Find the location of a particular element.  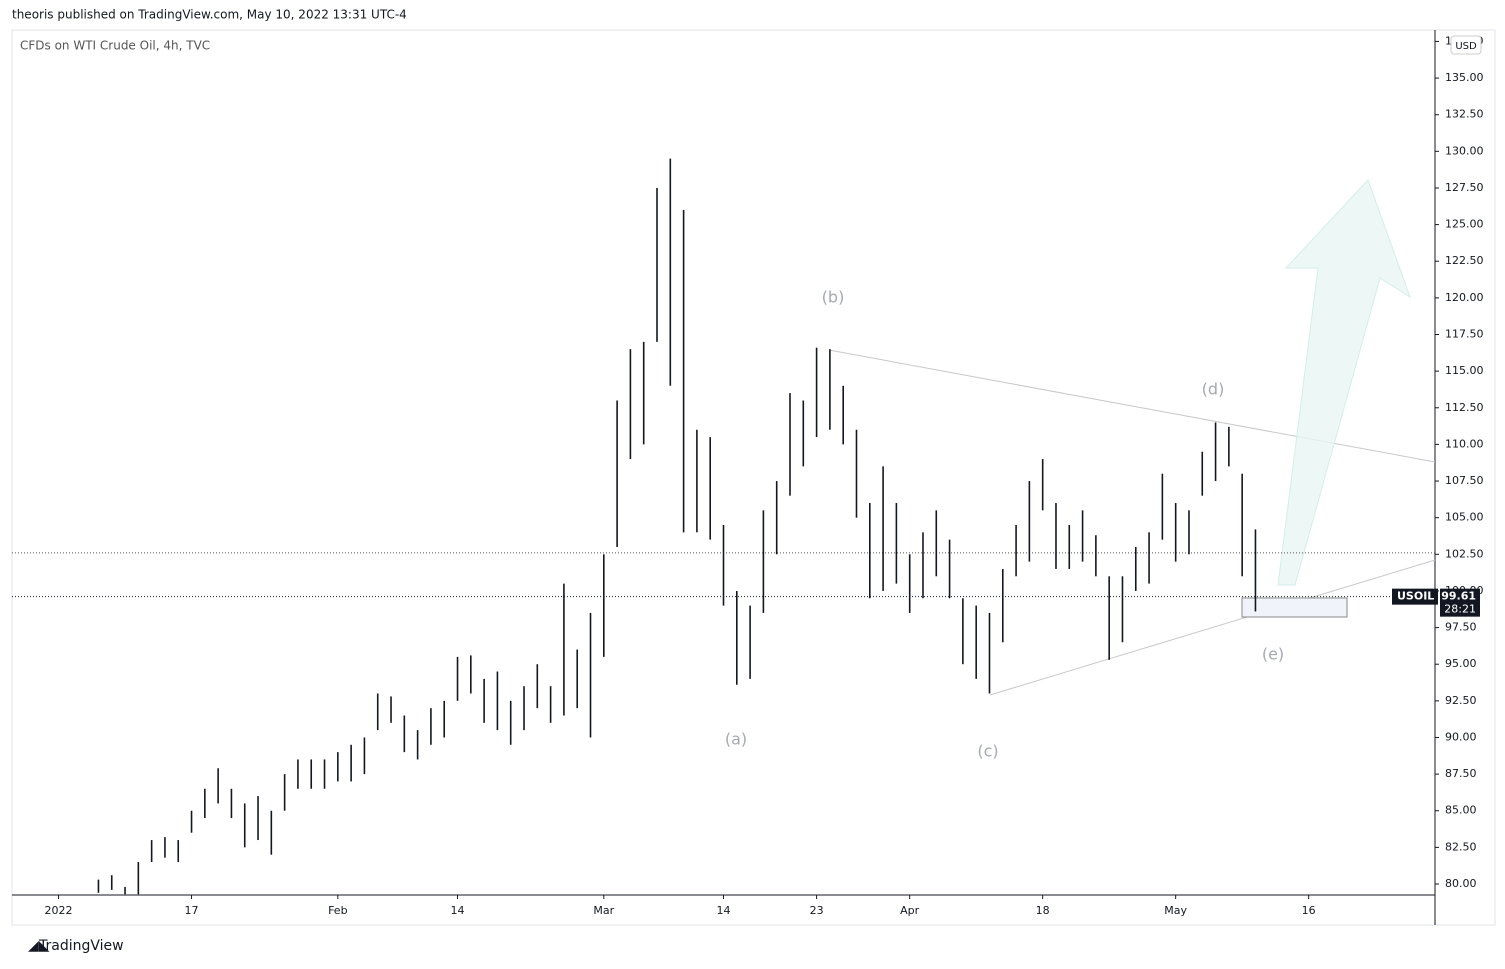

last-price: 99.61 is located at coordinates (1458, 596).